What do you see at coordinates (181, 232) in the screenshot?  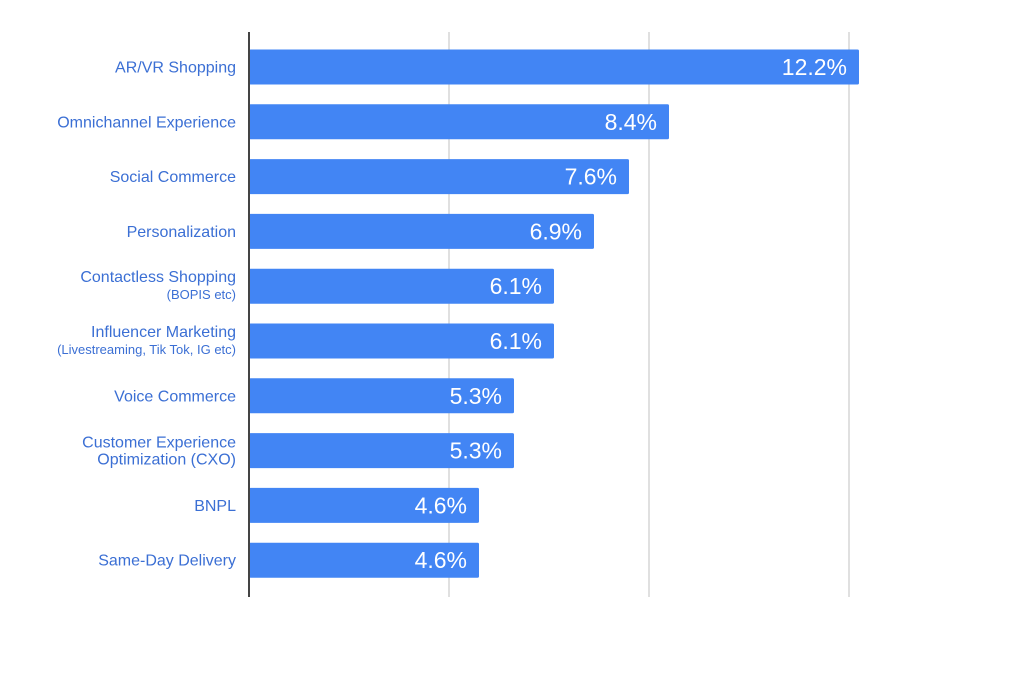 I see `category-label: Personalization` at bounding box center [181, 232].